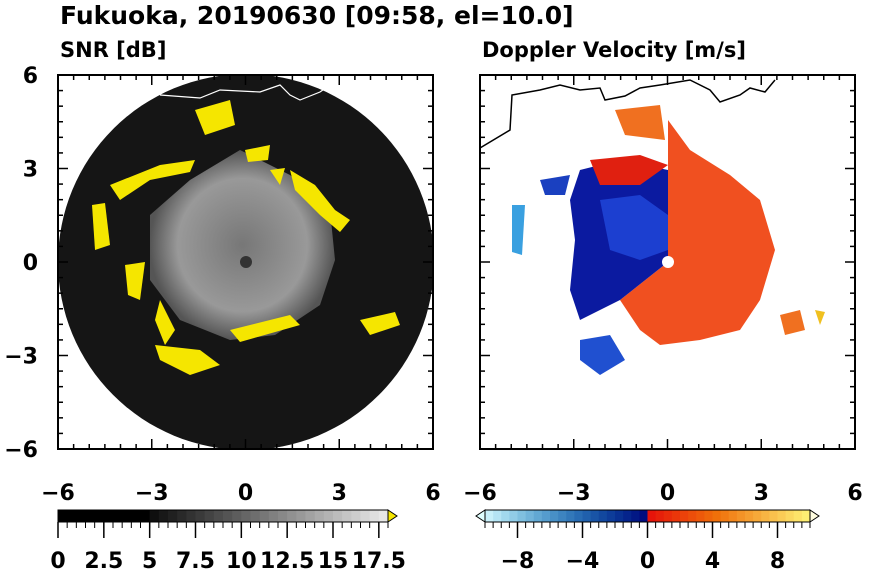 This screenshot has height=574, width=870. Describe the element at coordinates (30, 263) in the screenshot. I see `y-tick-label: 0` at that location.